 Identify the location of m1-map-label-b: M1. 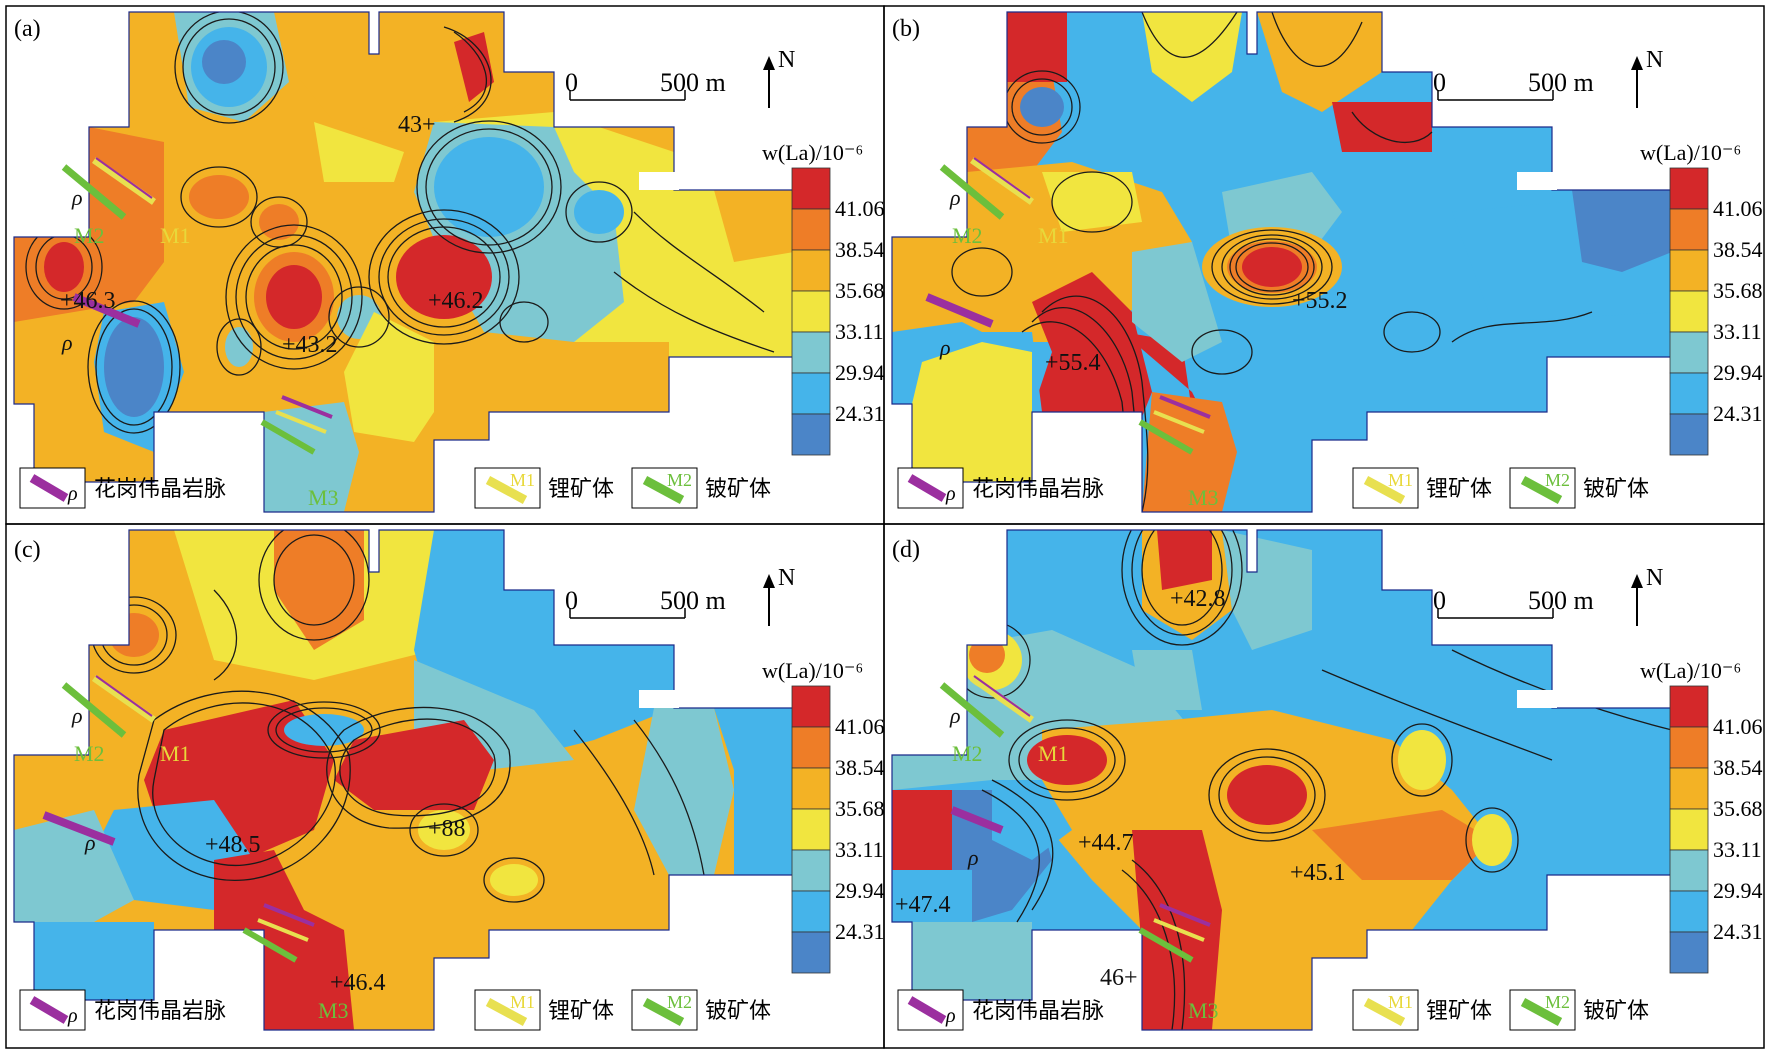
(1053, 235).